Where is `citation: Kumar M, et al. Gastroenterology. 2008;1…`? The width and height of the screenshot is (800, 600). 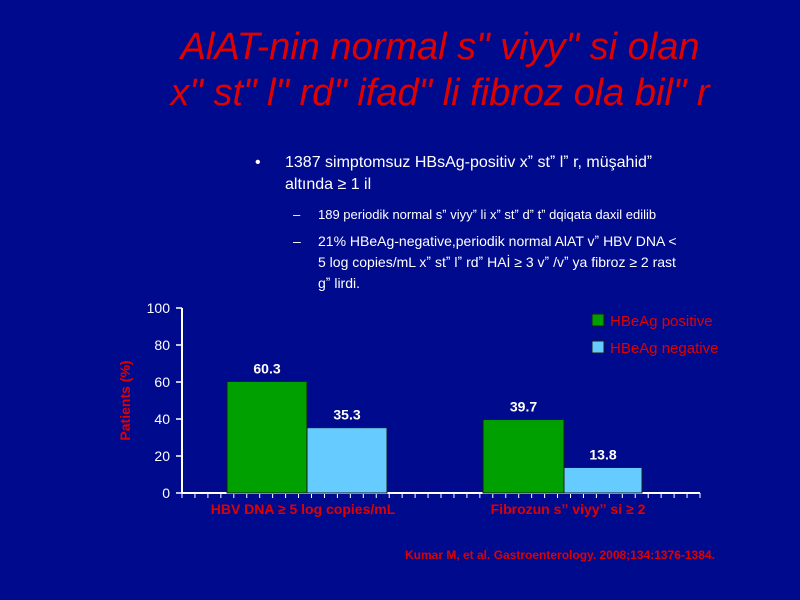 citation: Kumar M, et al. Gastroenterology. 2008;1… is located at coordinates (560, 555).